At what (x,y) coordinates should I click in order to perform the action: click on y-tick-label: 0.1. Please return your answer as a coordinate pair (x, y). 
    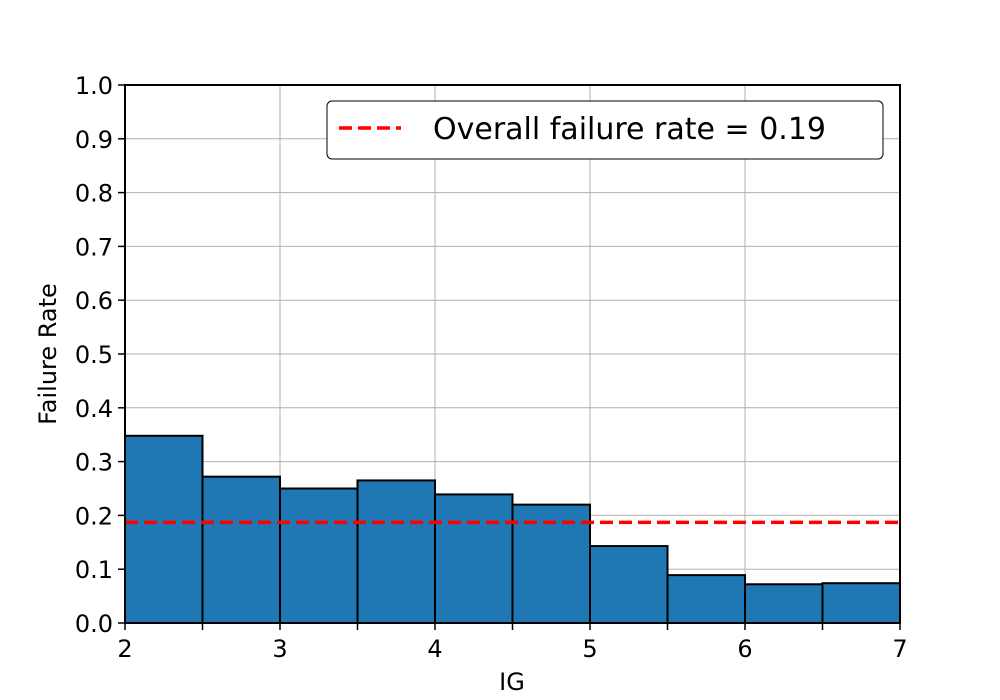
    Looking at the image, I should click on (94, 570).